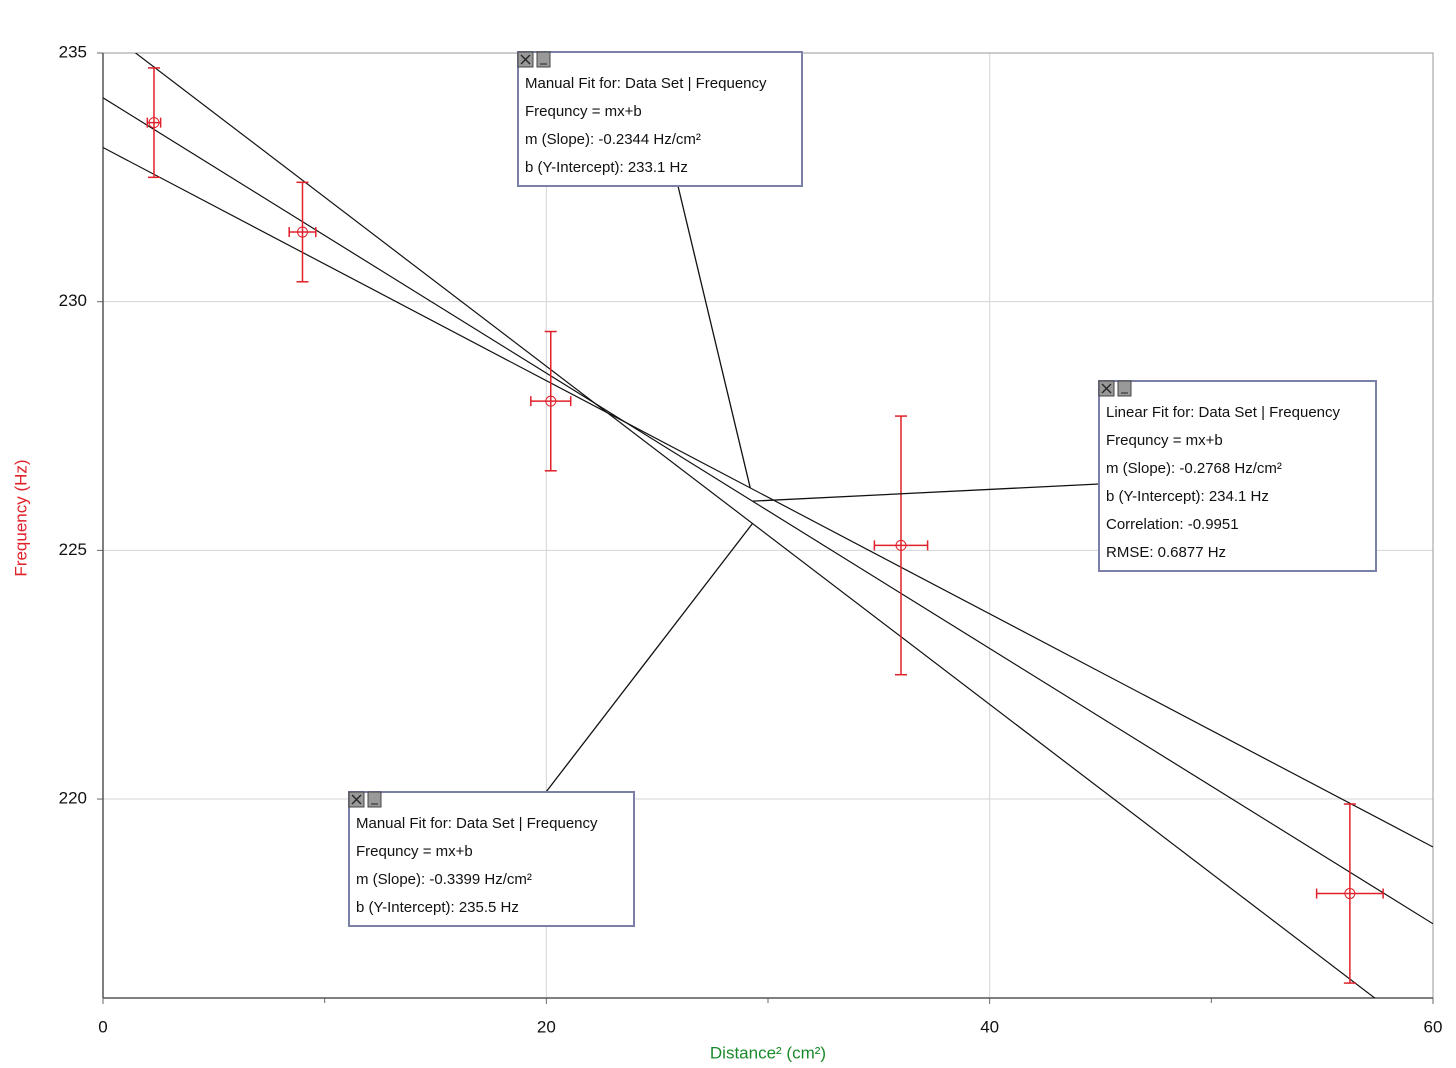  What do you see at coordinates (606, 167) in the screenshot?
I see `annotation-text: b (Y-Intercept): 233.1 Hz` at bounding box center [606, 167].